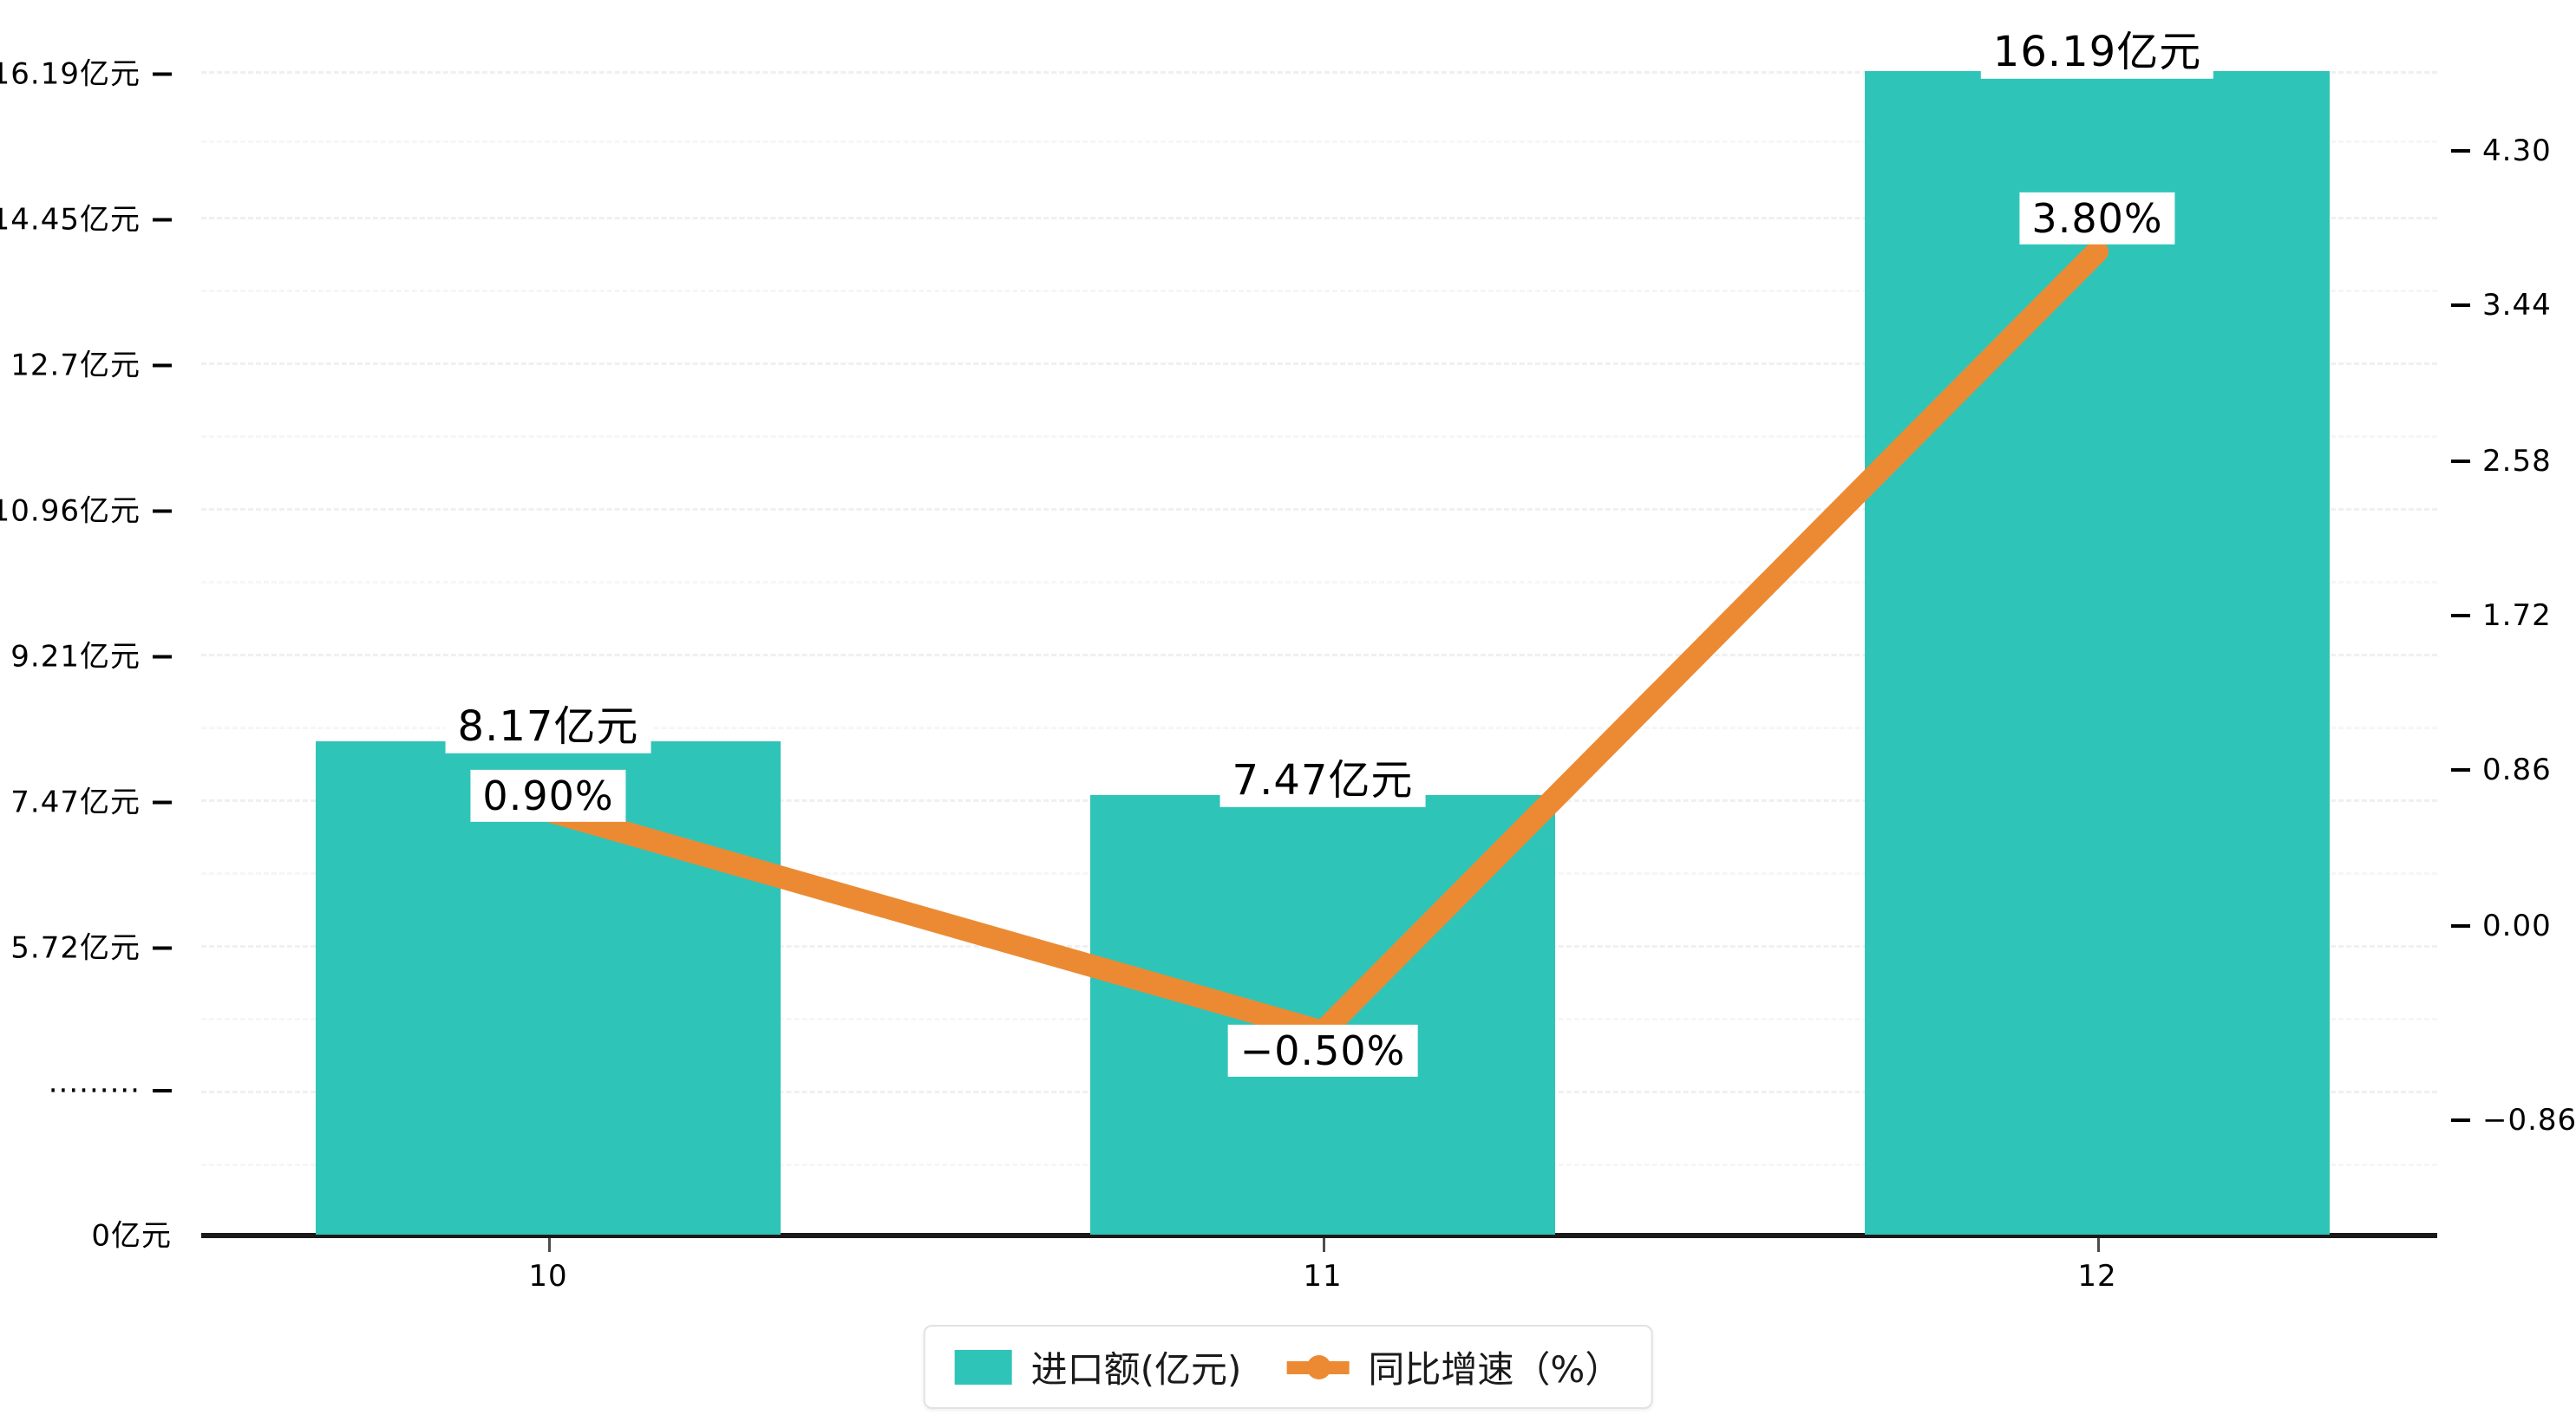 The height and width of the screenshot is (1415, 2576). I want to click on x-axis-tick-label: 12, so click(2097, 1276).